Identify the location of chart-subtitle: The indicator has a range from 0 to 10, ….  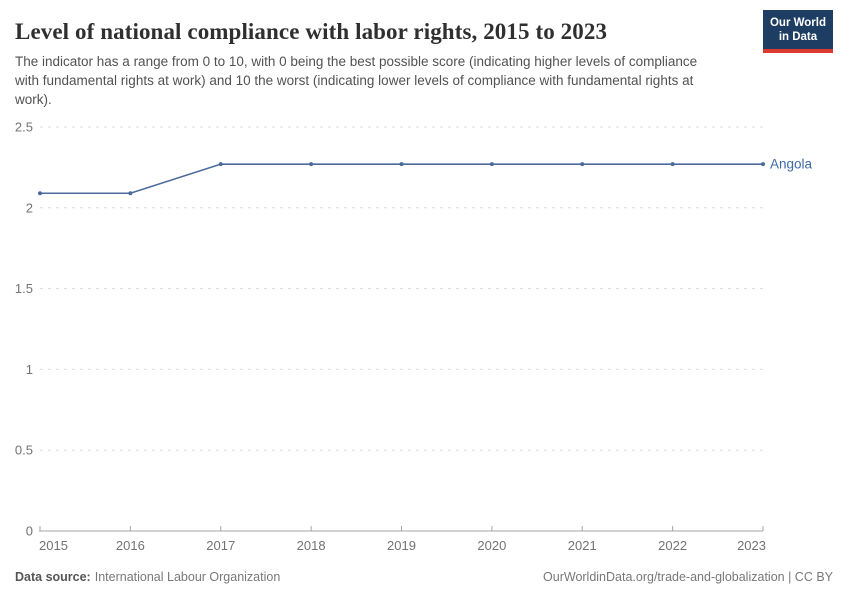
(356, 80).